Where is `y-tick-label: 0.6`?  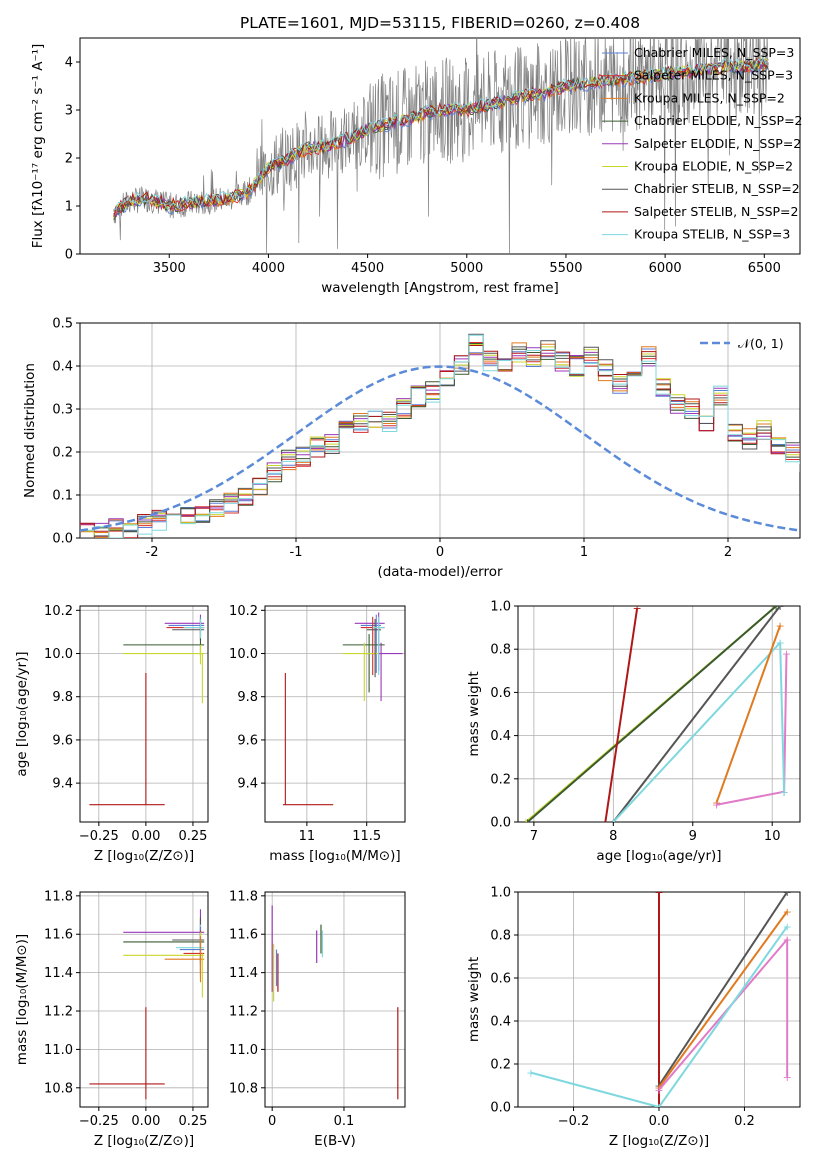
y-tick-label: 0.6 is located at coordinates (500, 693).